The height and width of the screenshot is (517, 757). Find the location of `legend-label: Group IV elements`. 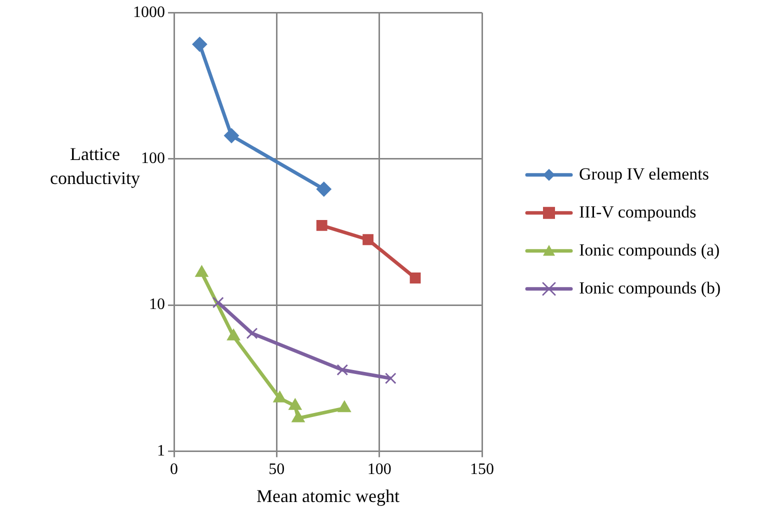

legend-label: Group IV elements is located at coordinates (644, 174).